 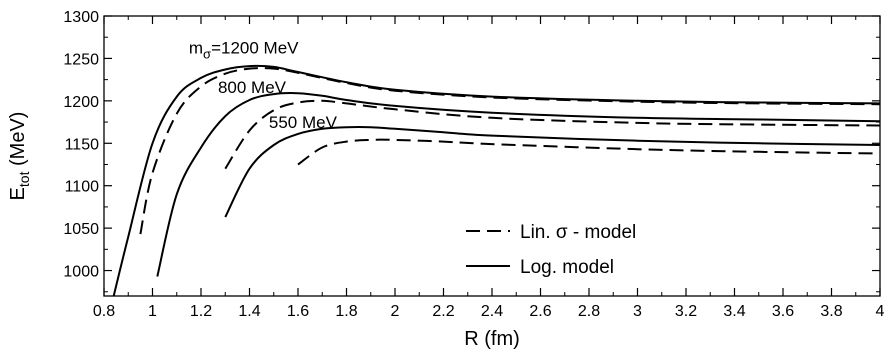 I want to click on series-line-550-mev-lin, so click(x=589, y=152).